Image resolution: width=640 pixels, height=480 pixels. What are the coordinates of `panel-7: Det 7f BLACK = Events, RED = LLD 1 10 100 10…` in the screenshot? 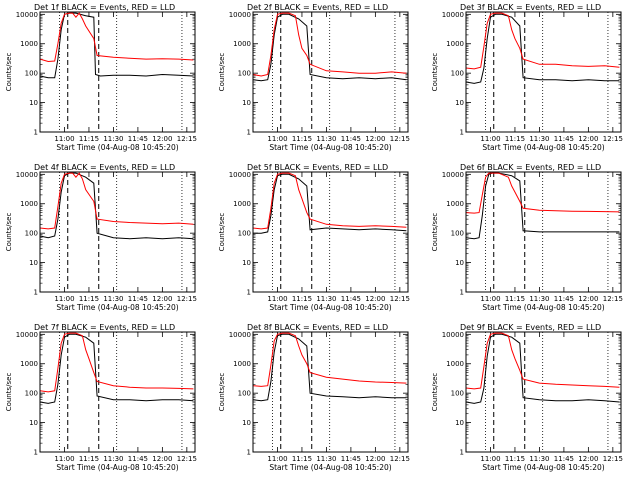 It's located at (101, 397).